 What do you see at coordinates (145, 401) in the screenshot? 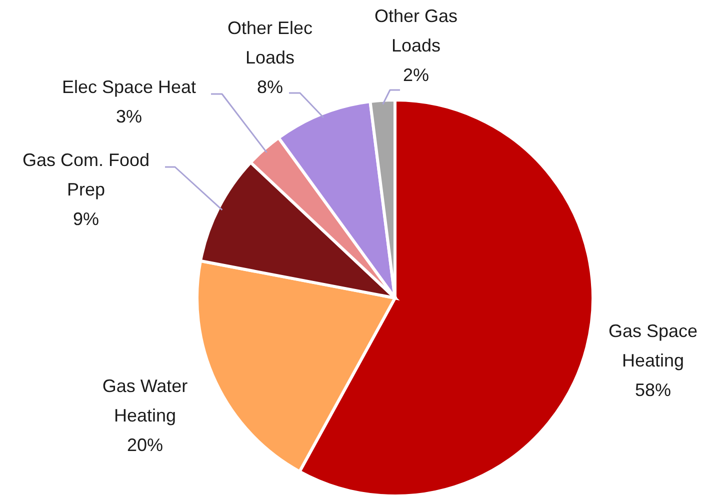
I see `slice-label: Gas Water Heating` at bounding box center [145, 401].